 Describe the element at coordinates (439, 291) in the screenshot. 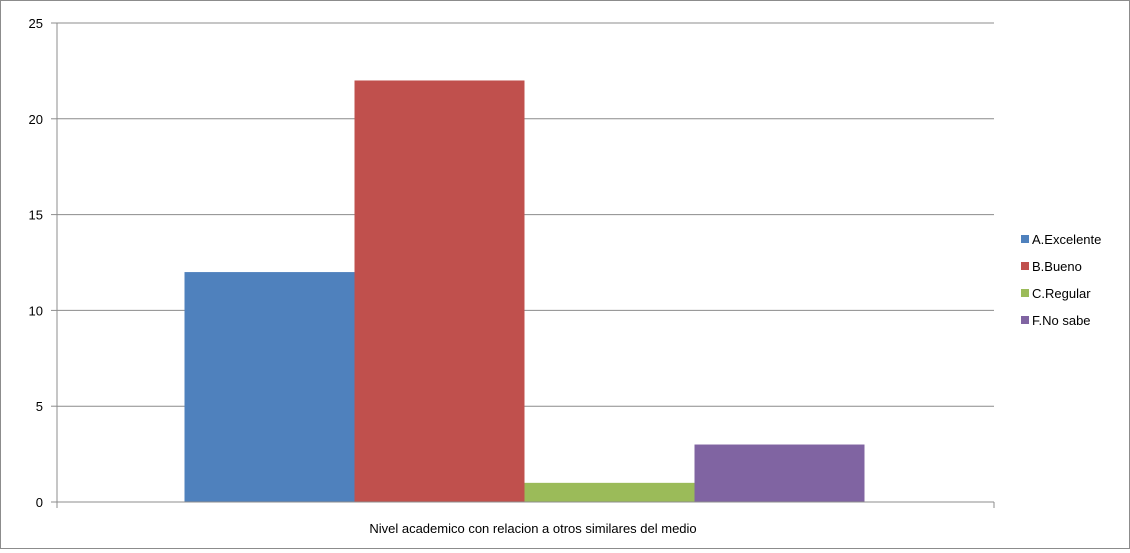

I see `bar-b-bueno` at that location.